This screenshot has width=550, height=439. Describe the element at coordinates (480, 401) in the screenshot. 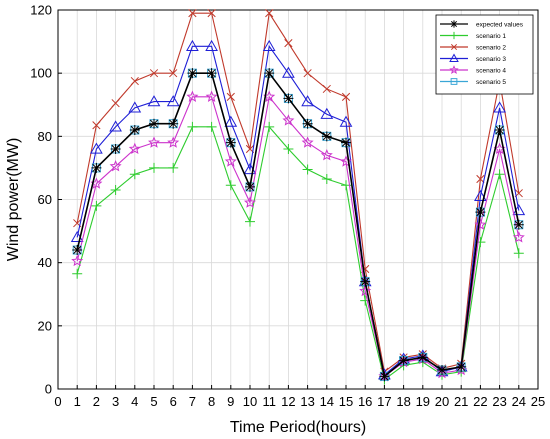

I see `x-tick-label: 22` at that location.